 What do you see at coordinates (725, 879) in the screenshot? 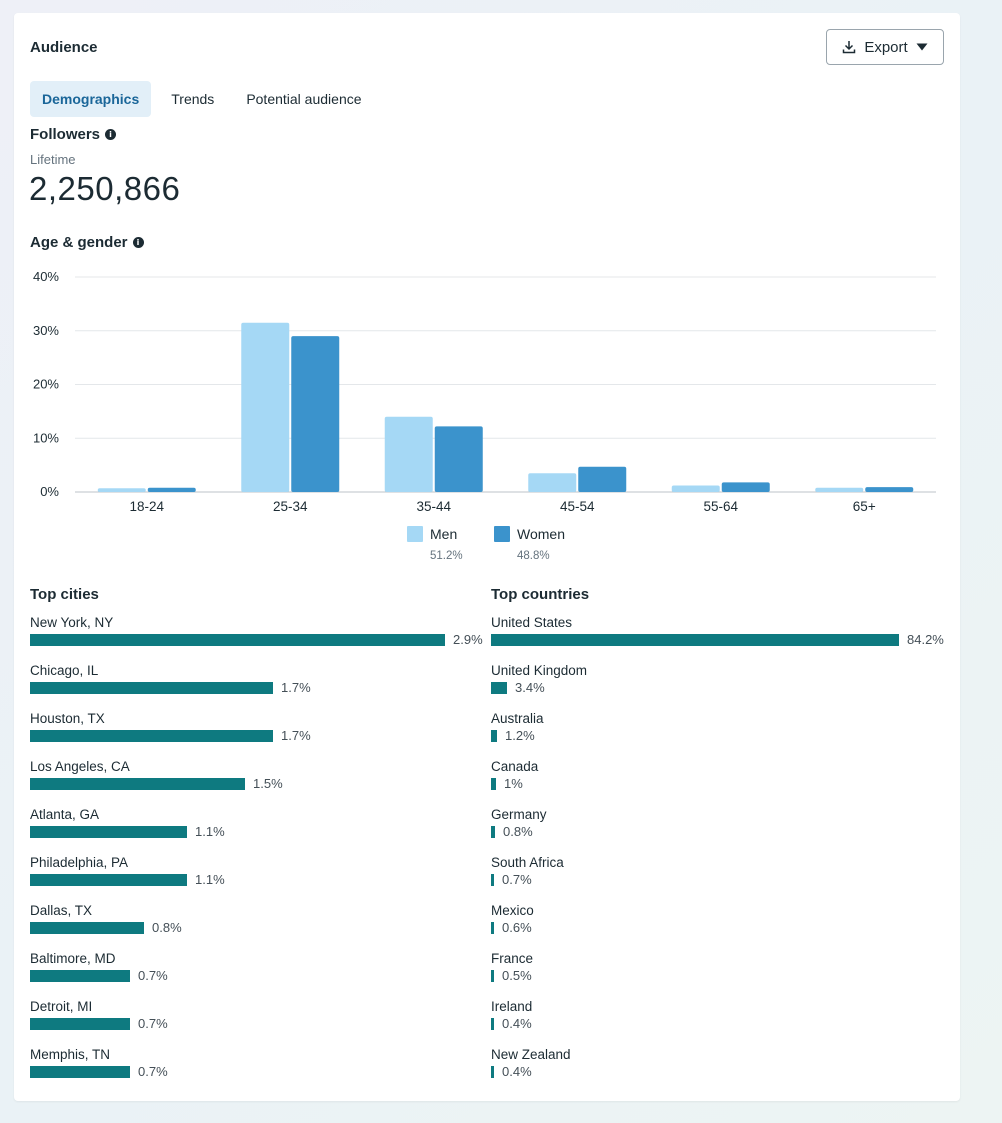
I see `list-item: South Africa 0.7%` at bounding box center [725, 879].